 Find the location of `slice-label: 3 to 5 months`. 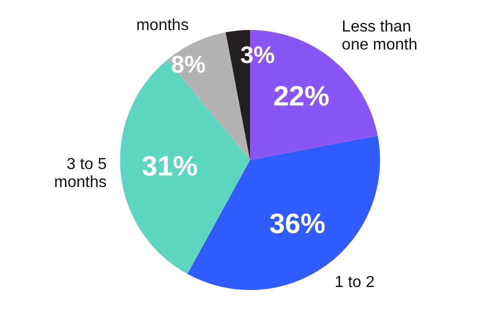

slice-label: 3 to 5 months is located at coordinates (80, 173).